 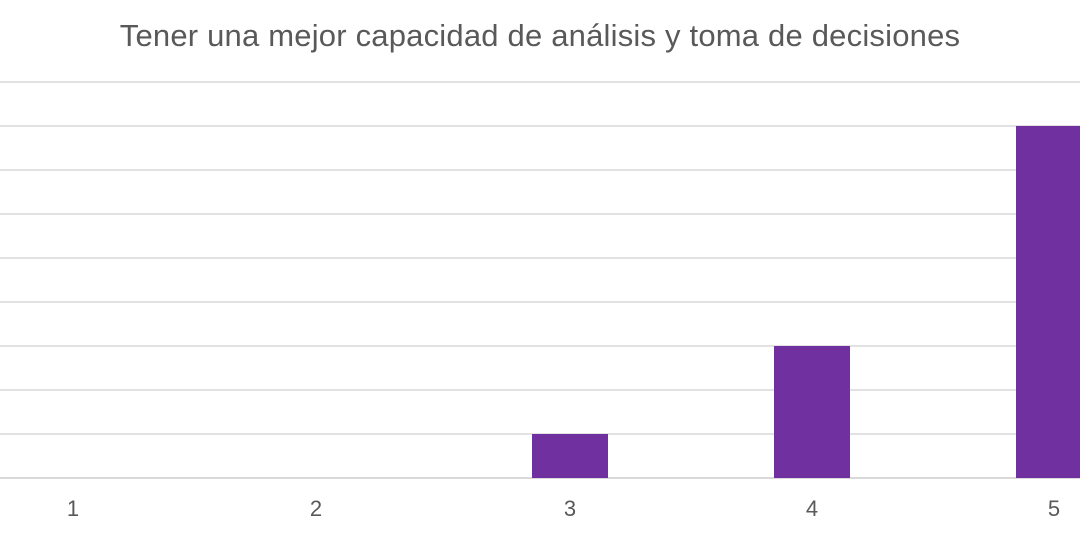 What do you see at coordinates (1054, 508) in the screenshot?
I see `x-tick-label-5: 5` at bounding box center [1054, 508].